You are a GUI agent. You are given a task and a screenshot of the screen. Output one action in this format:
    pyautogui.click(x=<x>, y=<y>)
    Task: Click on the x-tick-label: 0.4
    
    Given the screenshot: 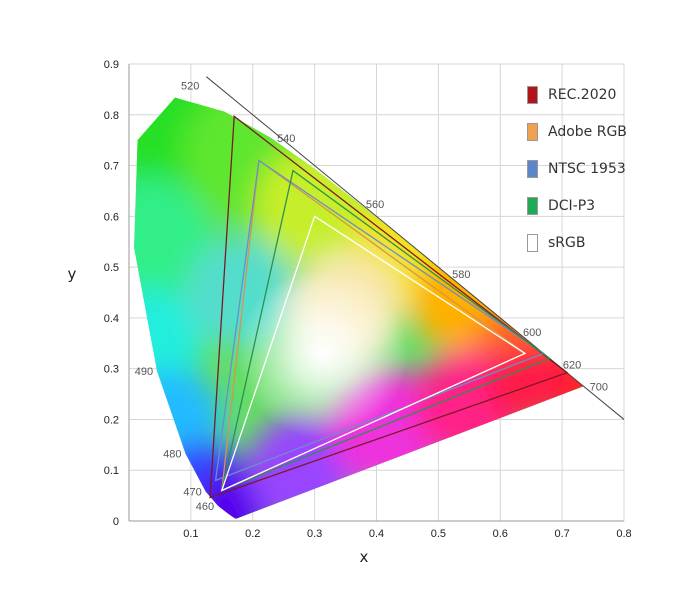 What is the action you would take?
    pyautogui.click(x=376, y=534)
    